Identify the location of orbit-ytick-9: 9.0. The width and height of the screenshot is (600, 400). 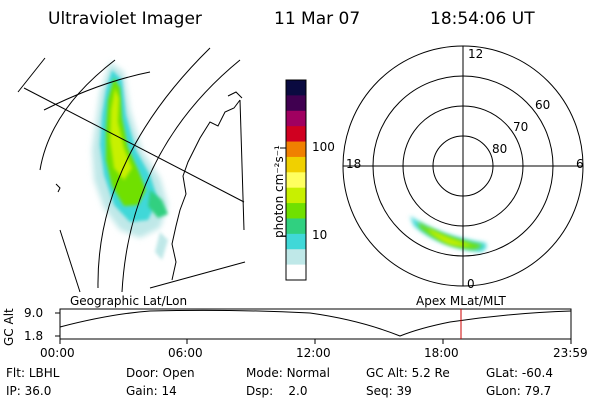
(34, 313).